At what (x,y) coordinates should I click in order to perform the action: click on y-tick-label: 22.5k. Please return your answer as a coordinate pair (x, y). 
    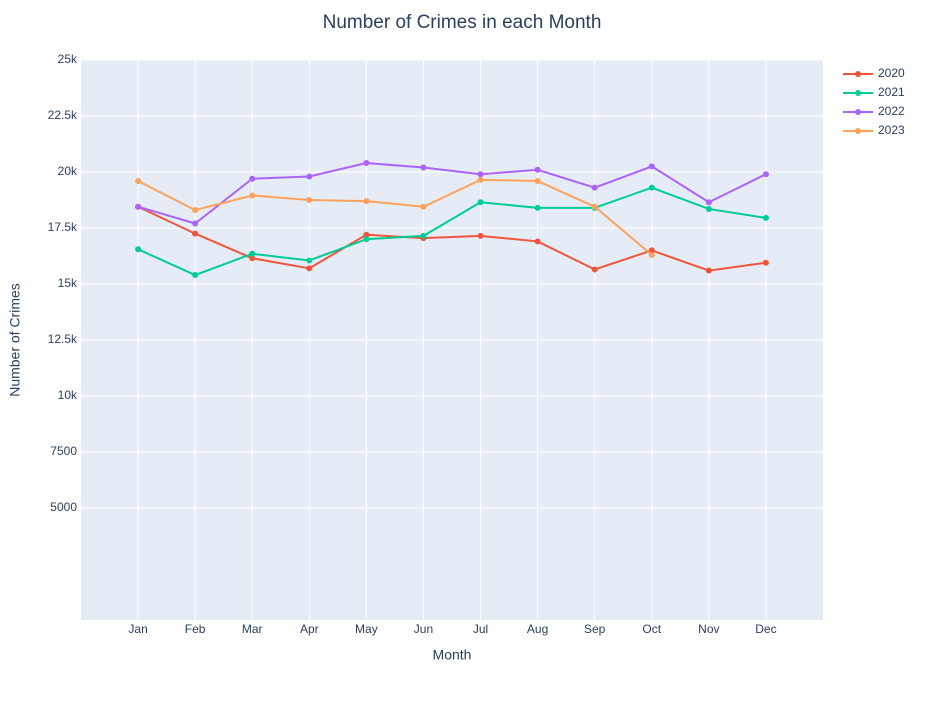
    Looking at the image, I should click on (63, 115).